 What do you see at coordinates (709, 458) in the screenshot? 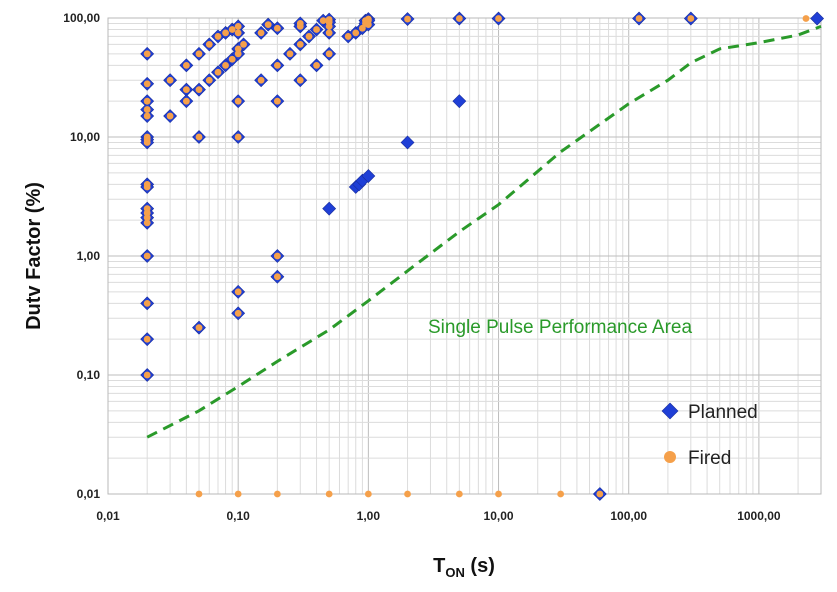
I see `legend-fired-label: Fired` at bounding box center [709, 458].